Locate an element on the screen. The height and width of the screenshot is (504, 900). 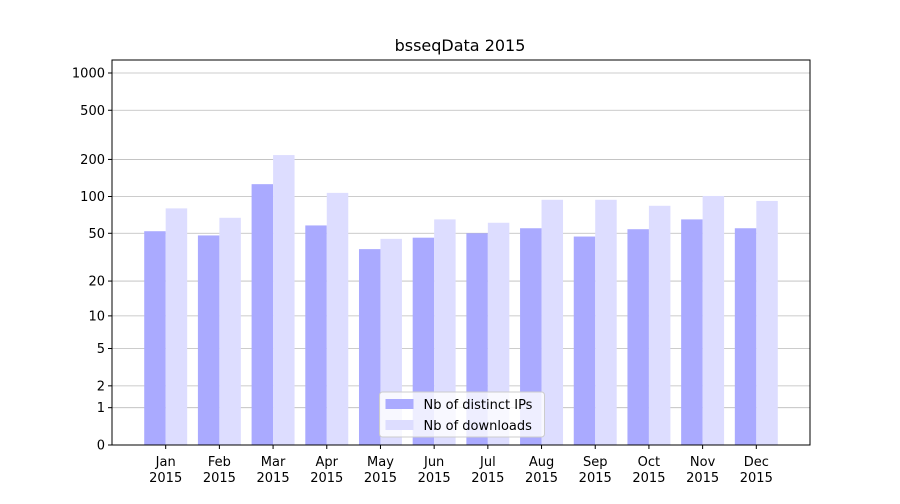
y-tick-label: 1000 is located at coordinates (88, 73).